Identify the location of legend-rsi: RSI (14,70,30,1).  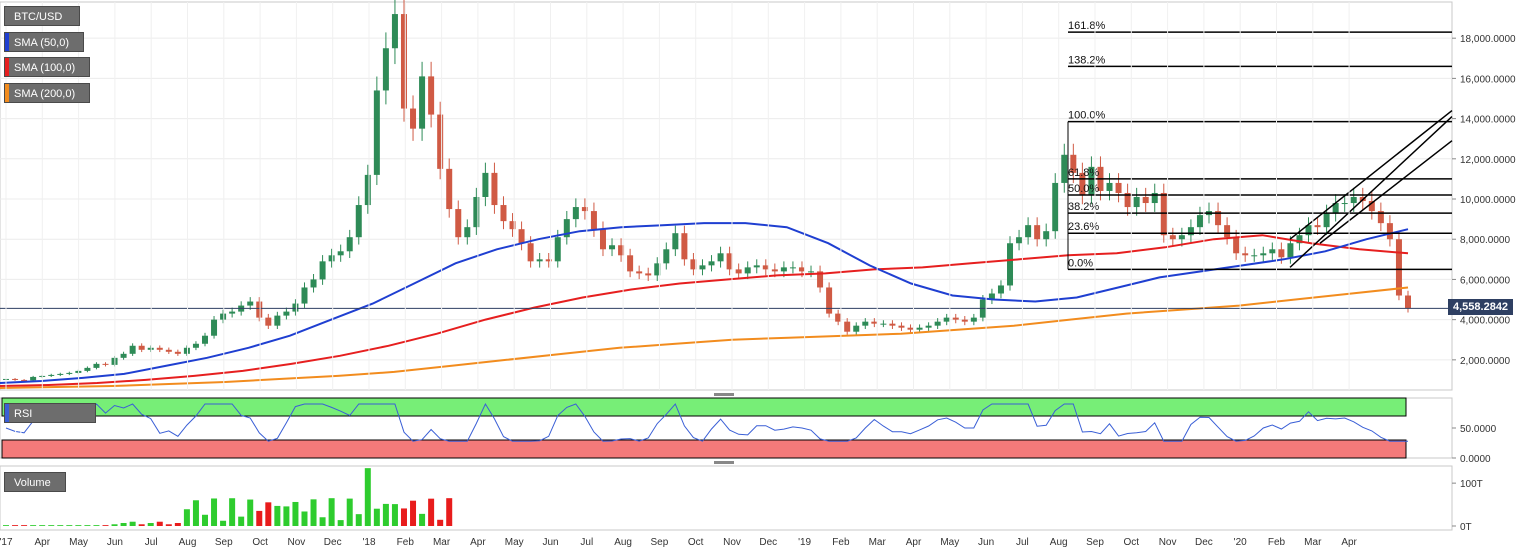
(50, 421).